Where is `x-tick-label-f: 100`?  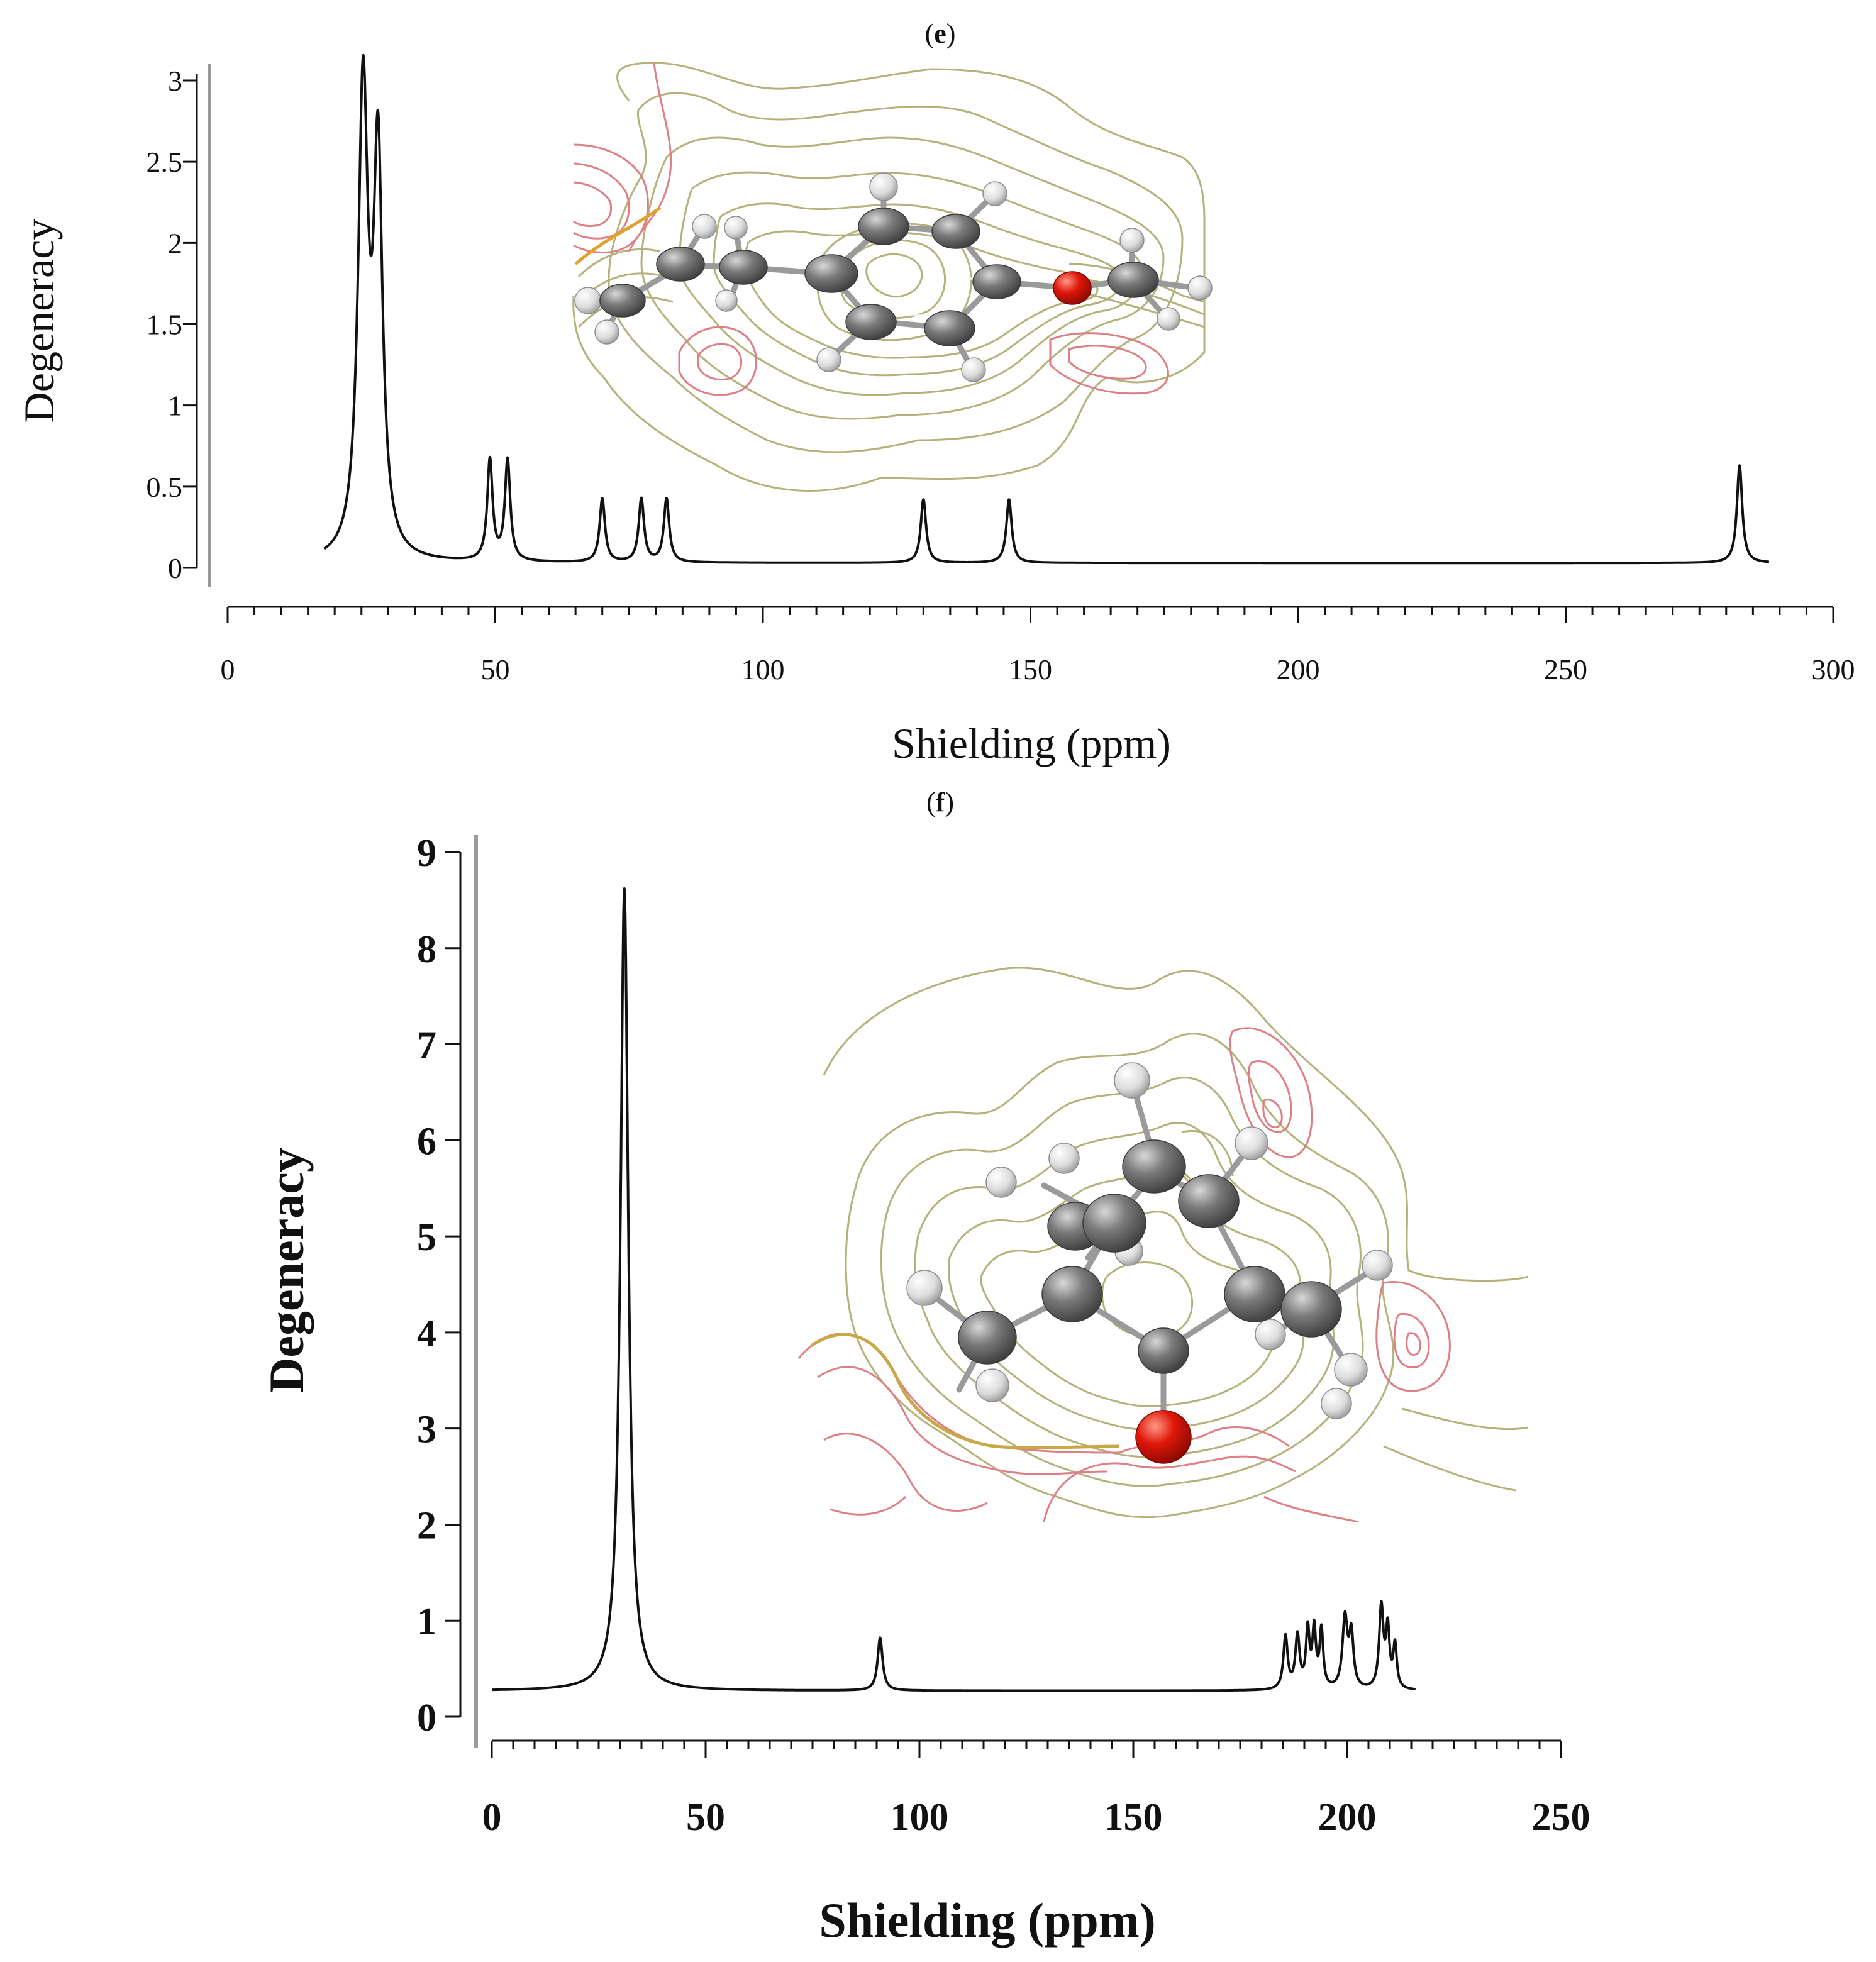
x-tick-label-f: 100 is located at coordinates (920, 1817).